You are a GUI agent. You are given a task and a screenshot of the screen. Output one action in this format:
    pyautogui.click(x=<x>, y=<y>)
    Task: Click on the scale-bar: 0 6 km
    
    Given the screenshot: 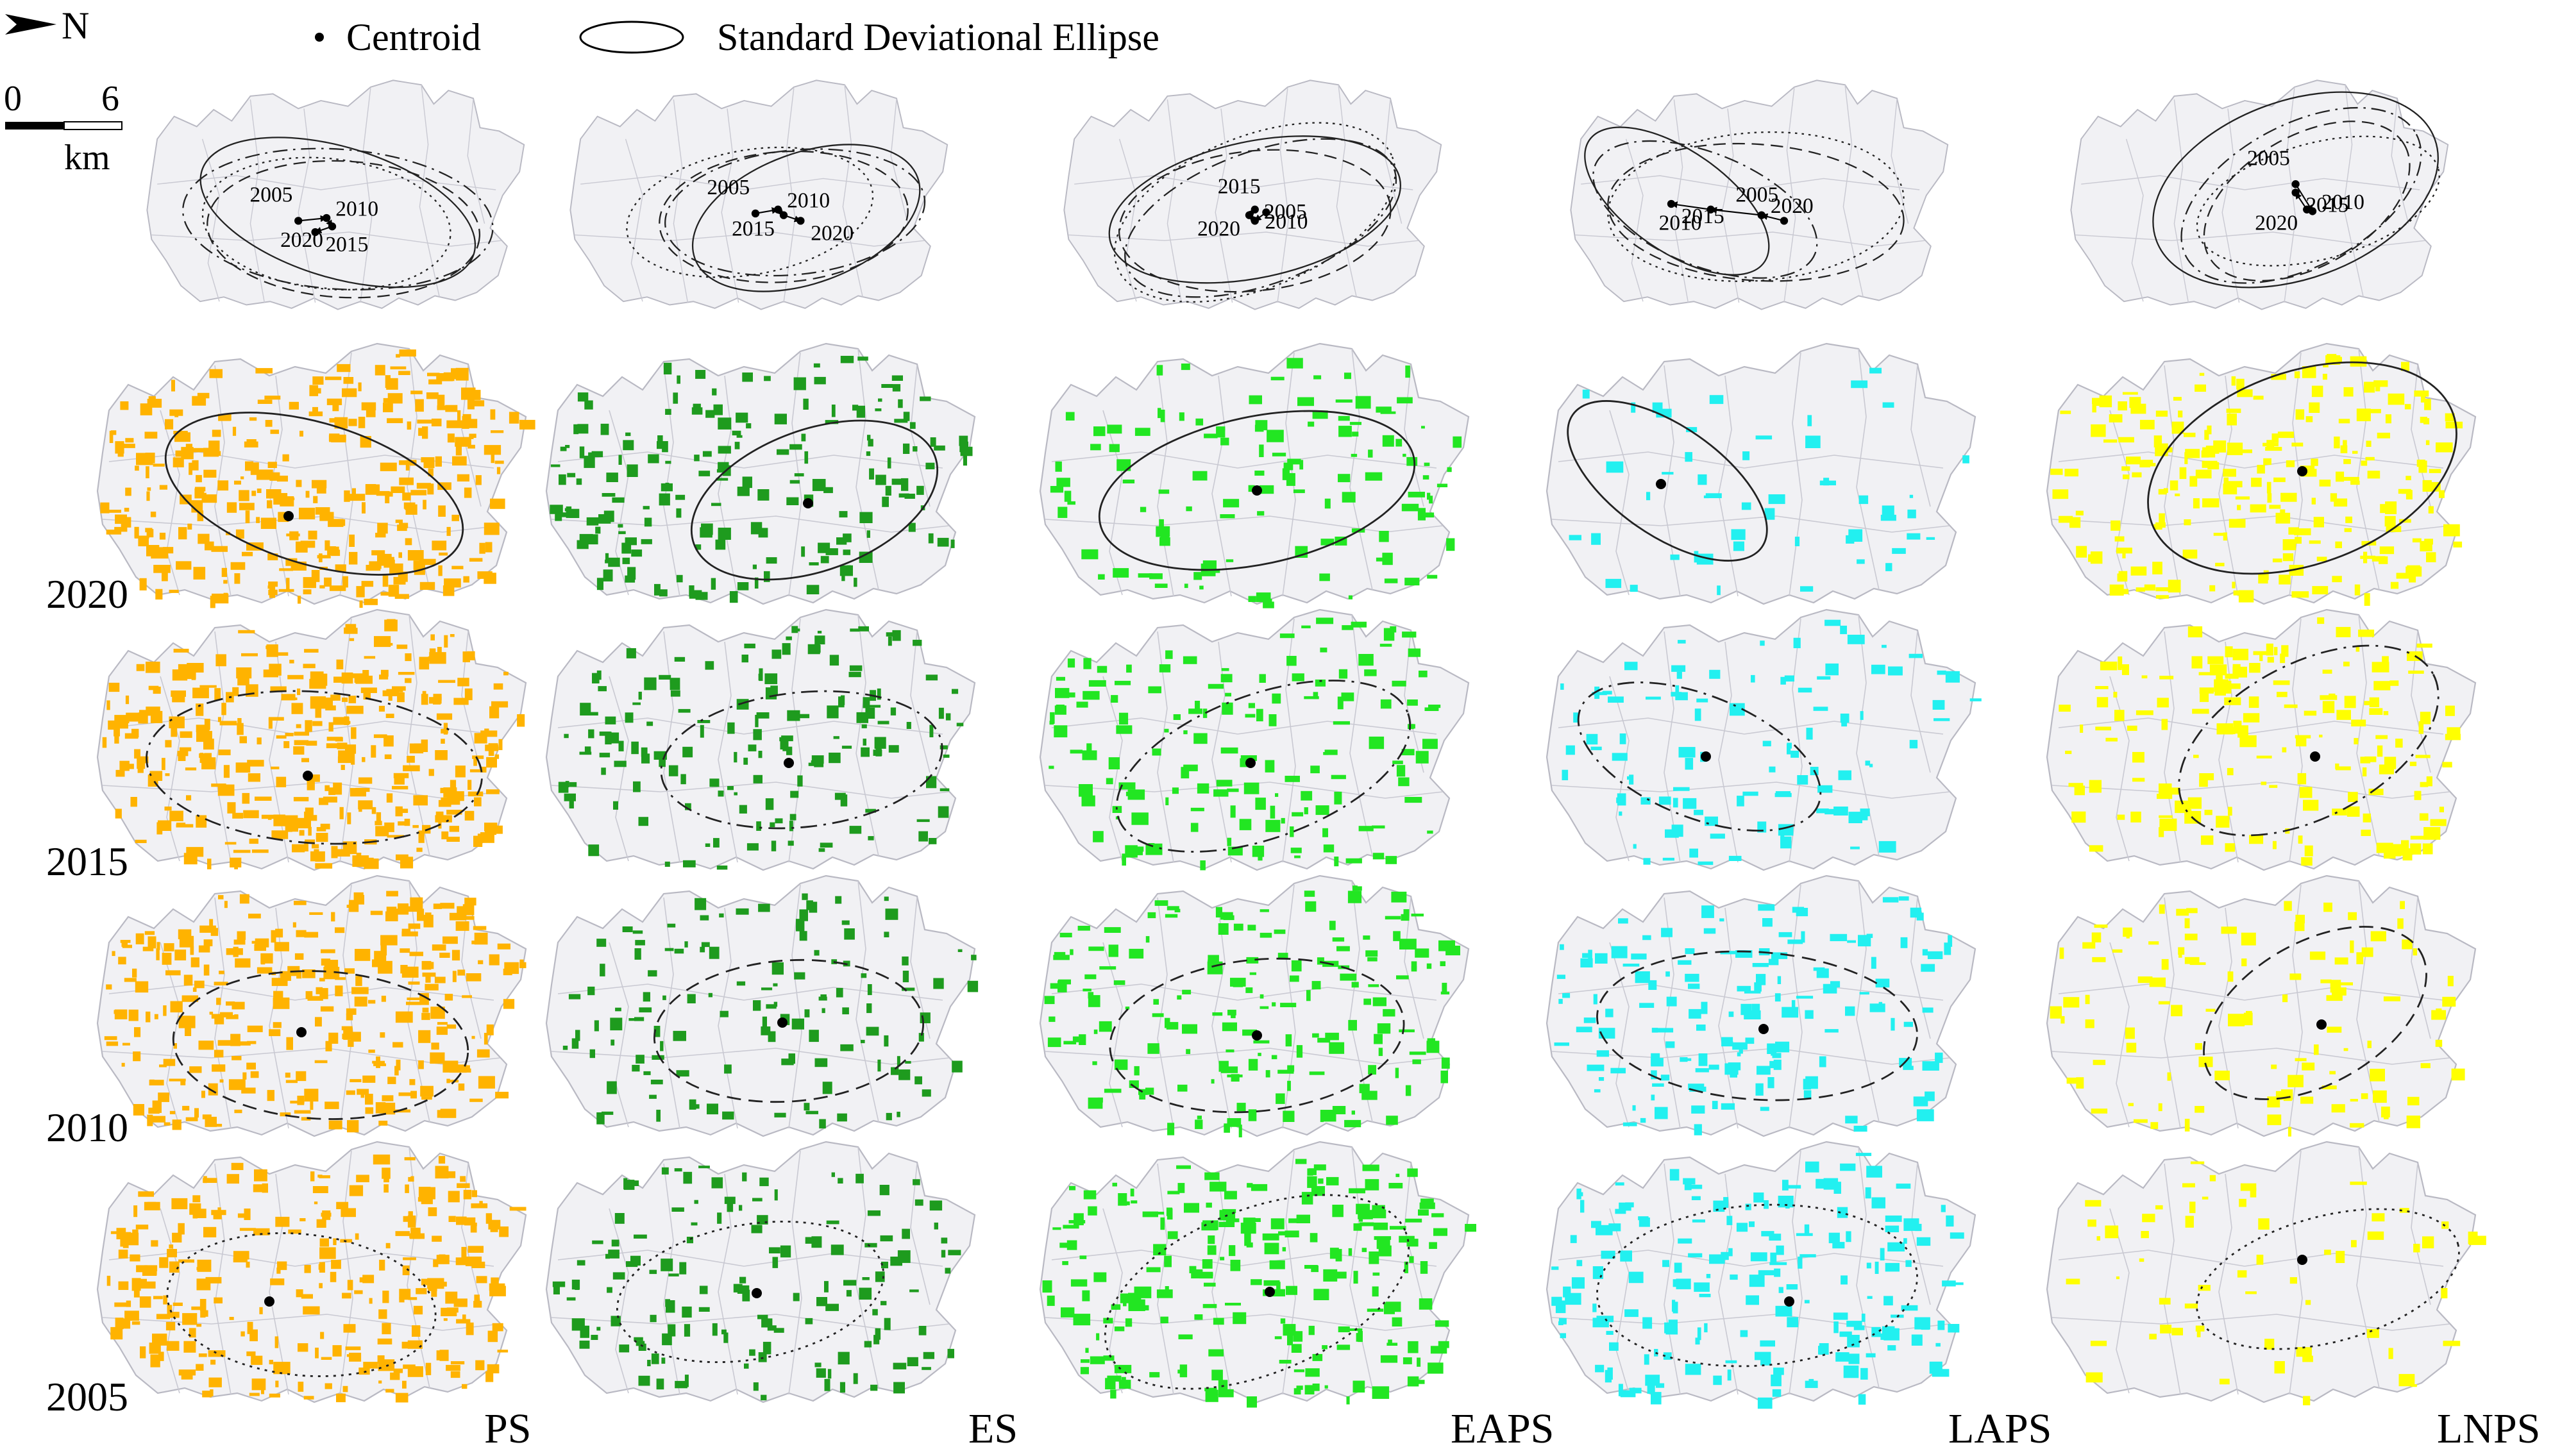 What is the action you would take?
    pyautogui.click(x=63, y=128)
    